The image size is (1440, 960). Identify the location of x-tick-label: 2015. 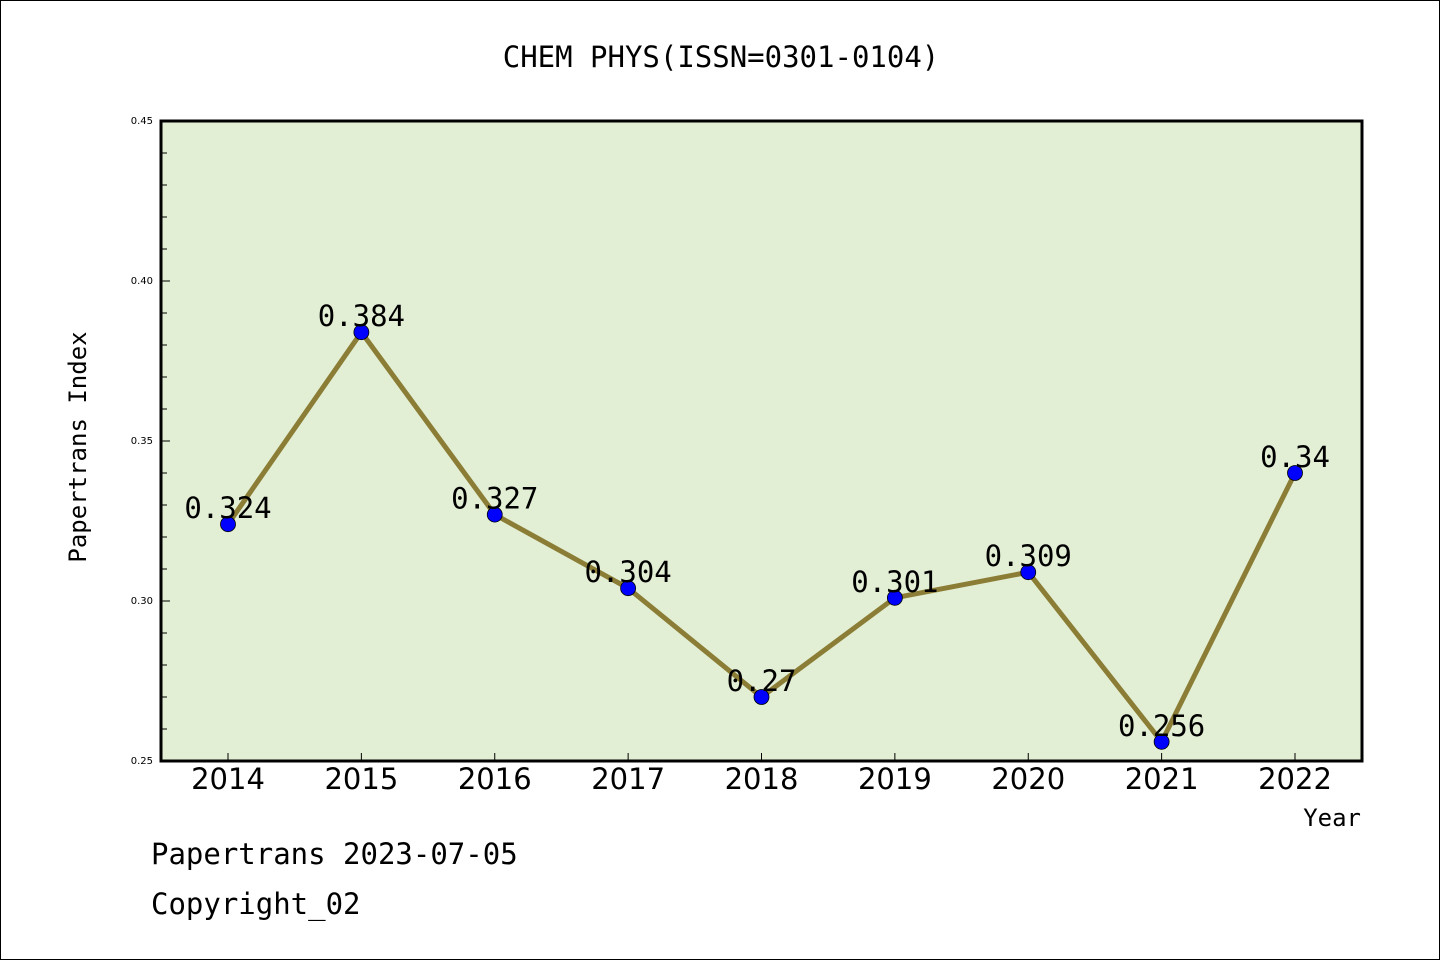
(361, 779).